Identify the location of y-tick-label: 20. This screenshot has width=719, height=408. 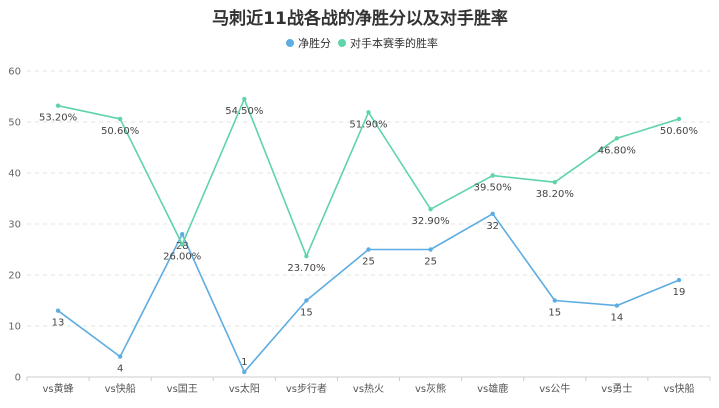
(14, 276).